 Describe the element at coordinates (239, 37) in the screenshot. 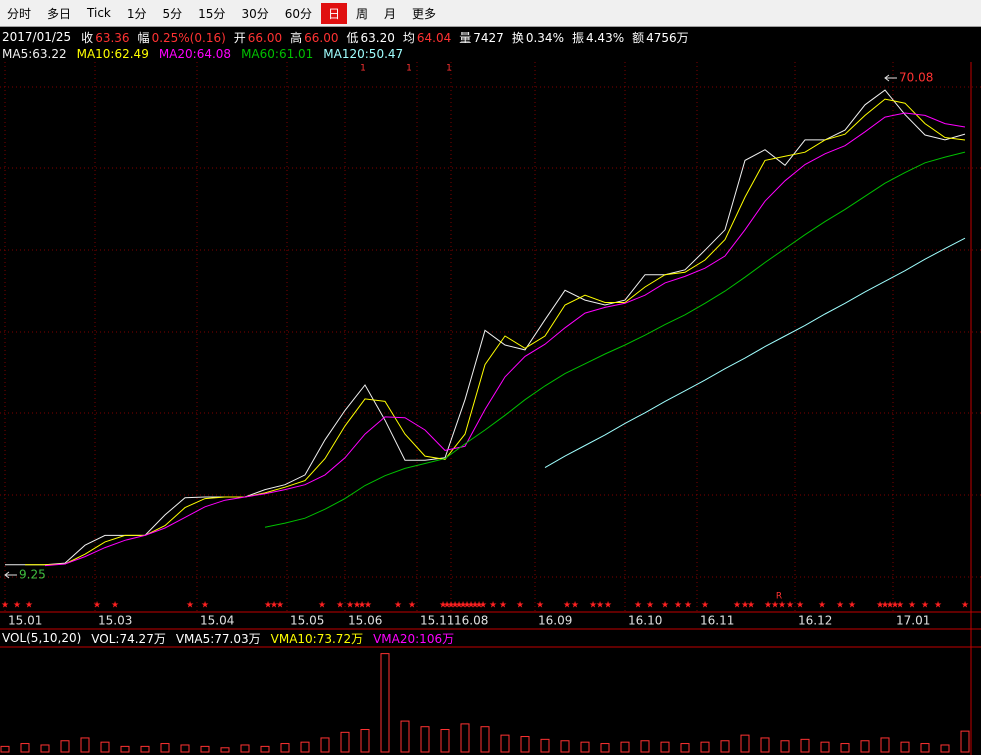

I see `quote-label: 开` at that location.